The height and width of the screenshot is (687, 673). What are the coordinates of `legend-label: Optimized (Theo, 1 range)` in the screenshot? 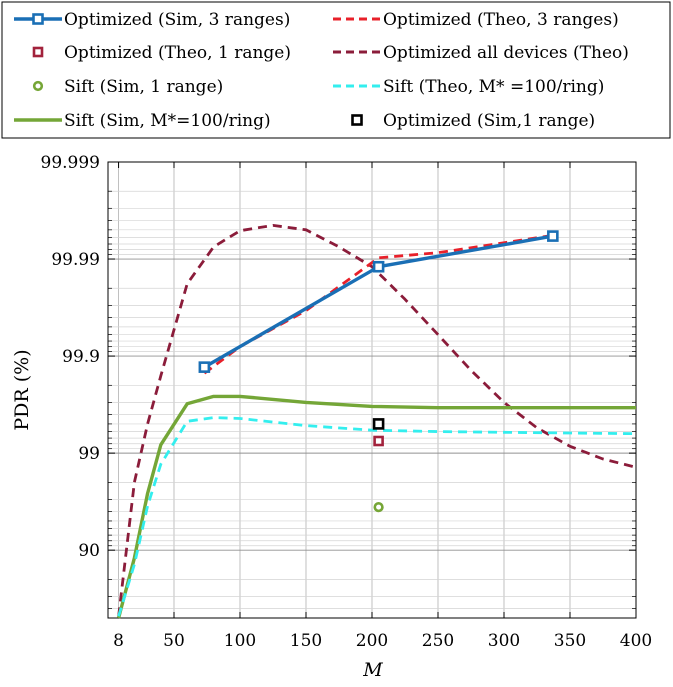 It's located at (177, 53).